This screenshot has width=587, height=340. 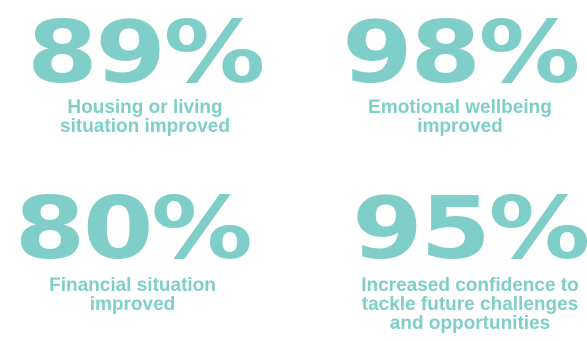 What do you see at coordinates (133, 229) in the screenshot?
I see `stat-value-financial: 80%` at bounding box center [133, 229].